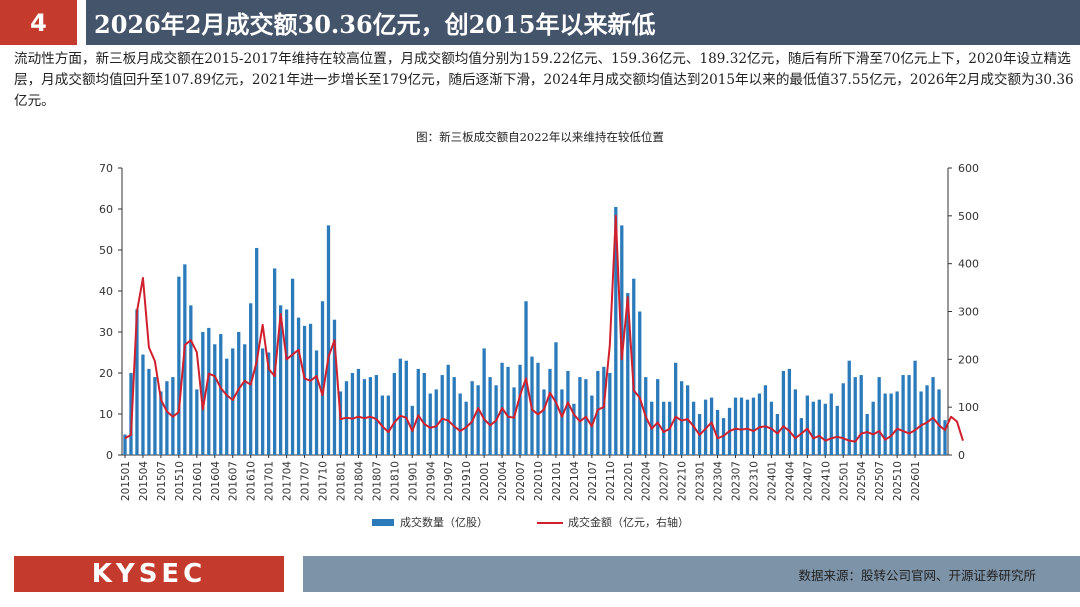 This screenshot has height=607, width=1080. I want to click on x-tick-label: 202501, so click(844, 481).